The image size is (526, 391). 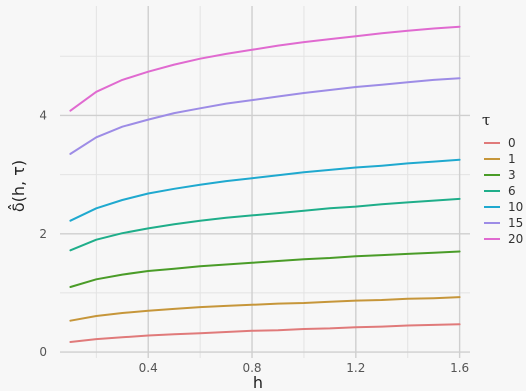 What do you see at coordinates (148, 368) in the screenshot?
I see `x-tick-label: 0.4` at bounding box center [148, 368].